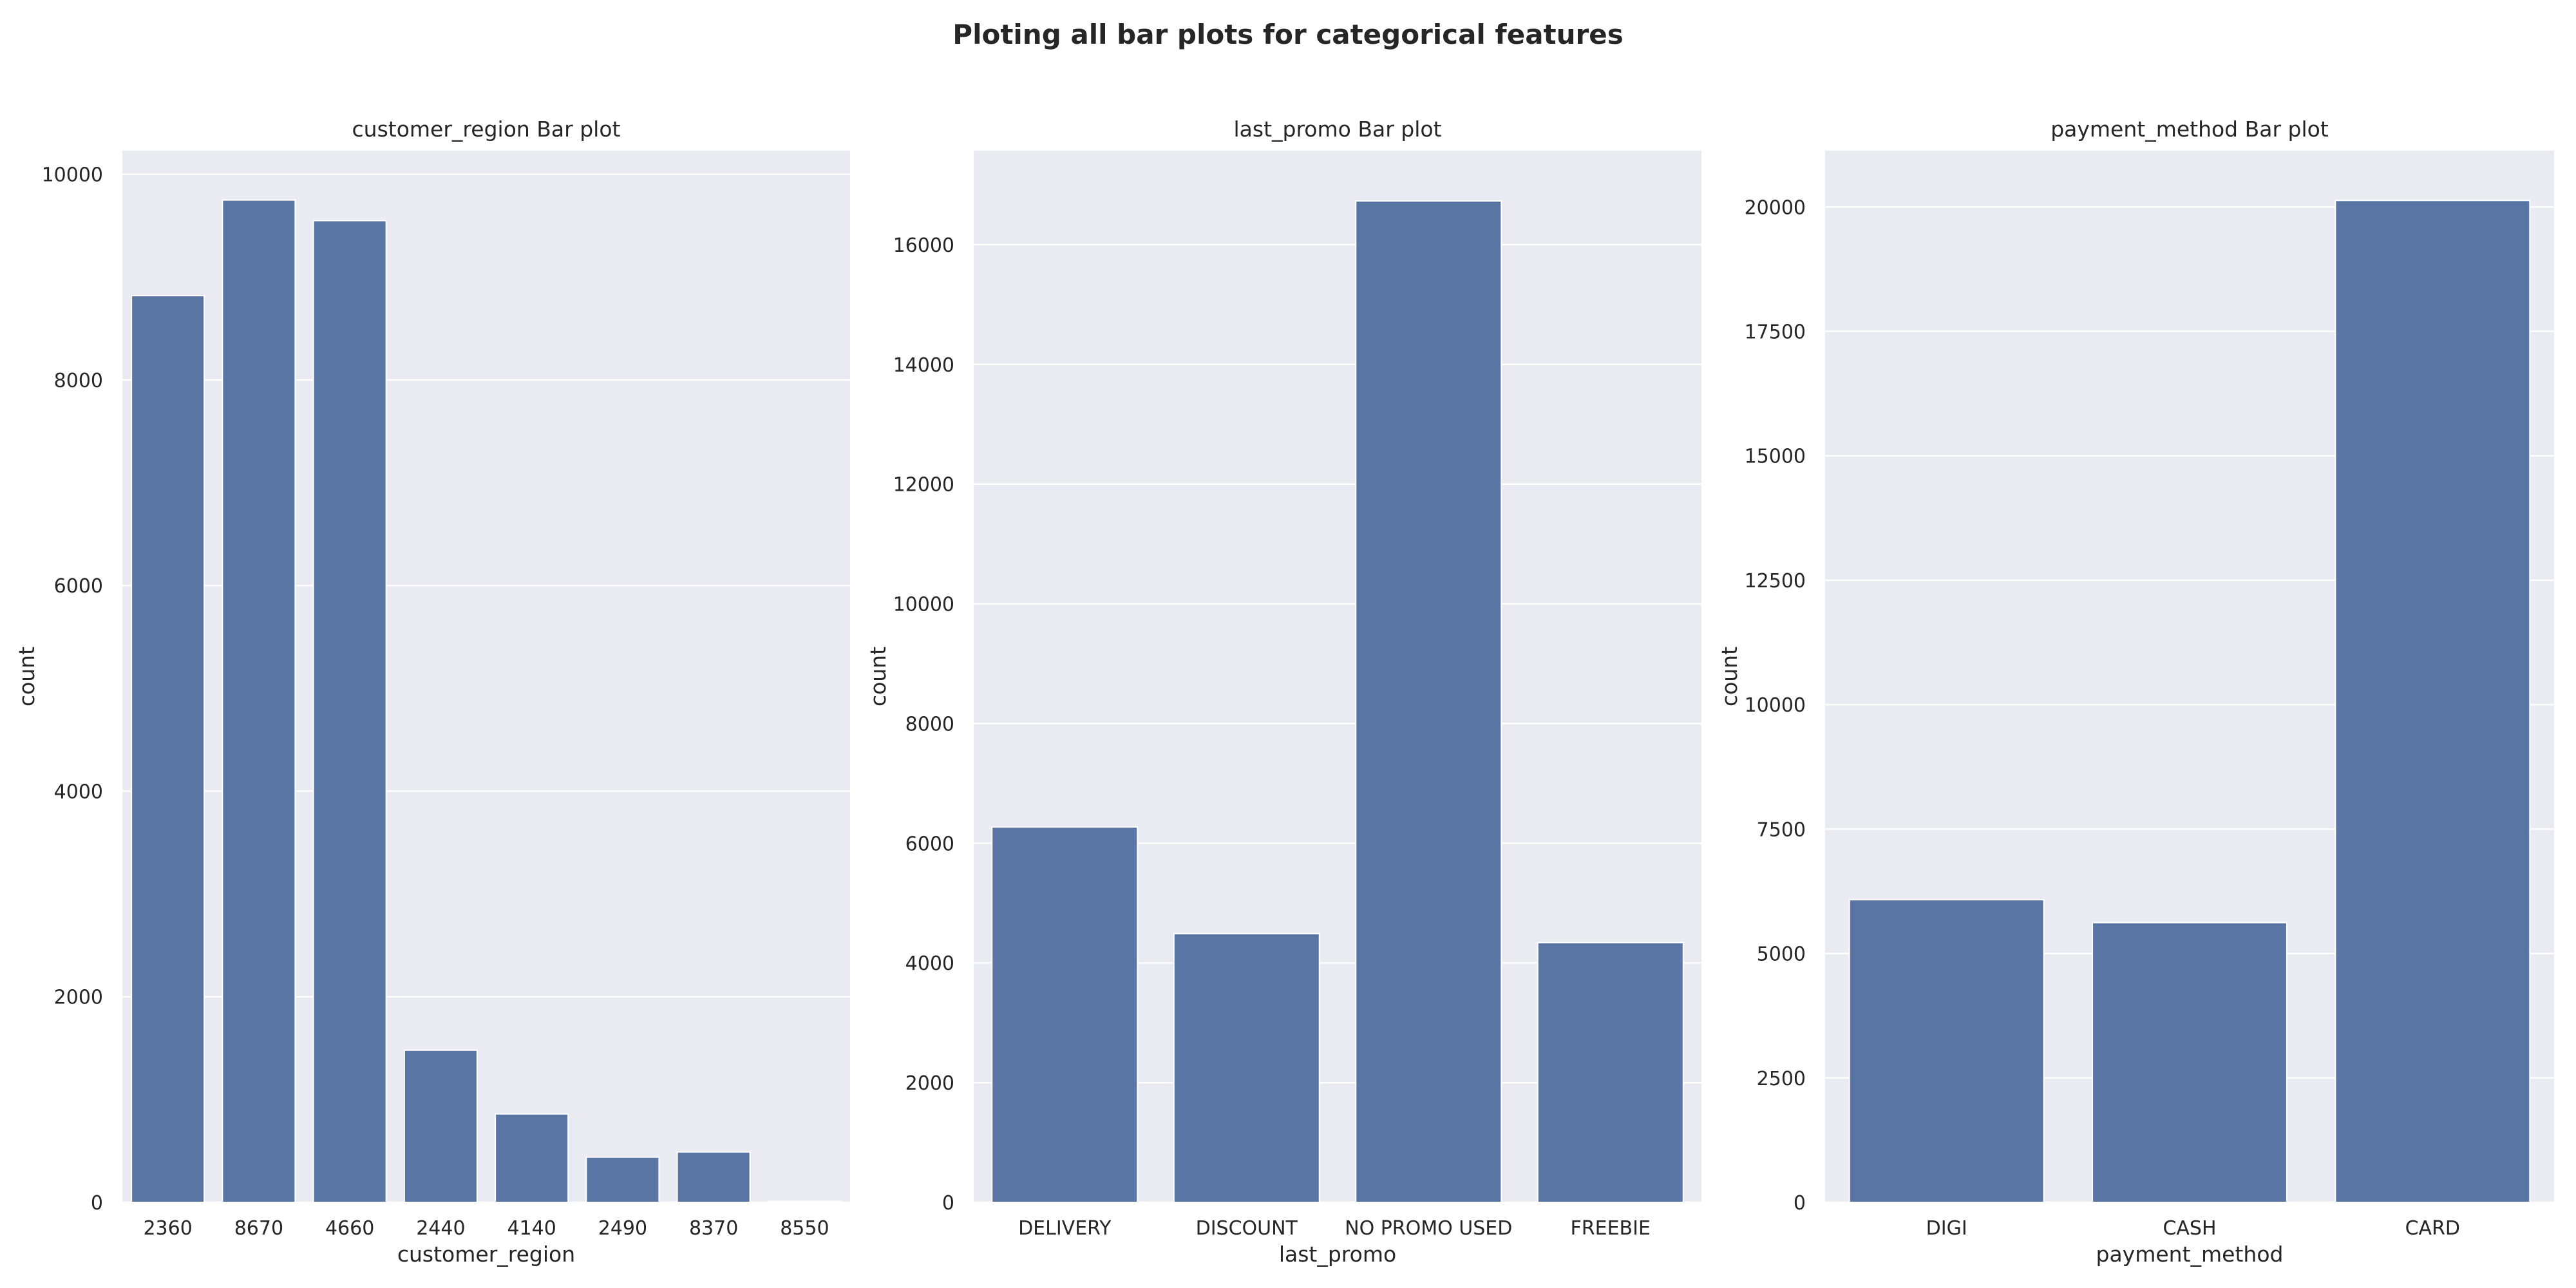 This screenshot has width=2576, height=1288. Describe the element at coordinates (1428, 702) in the screenshot. I see `bar-no-promo-used` at that location.